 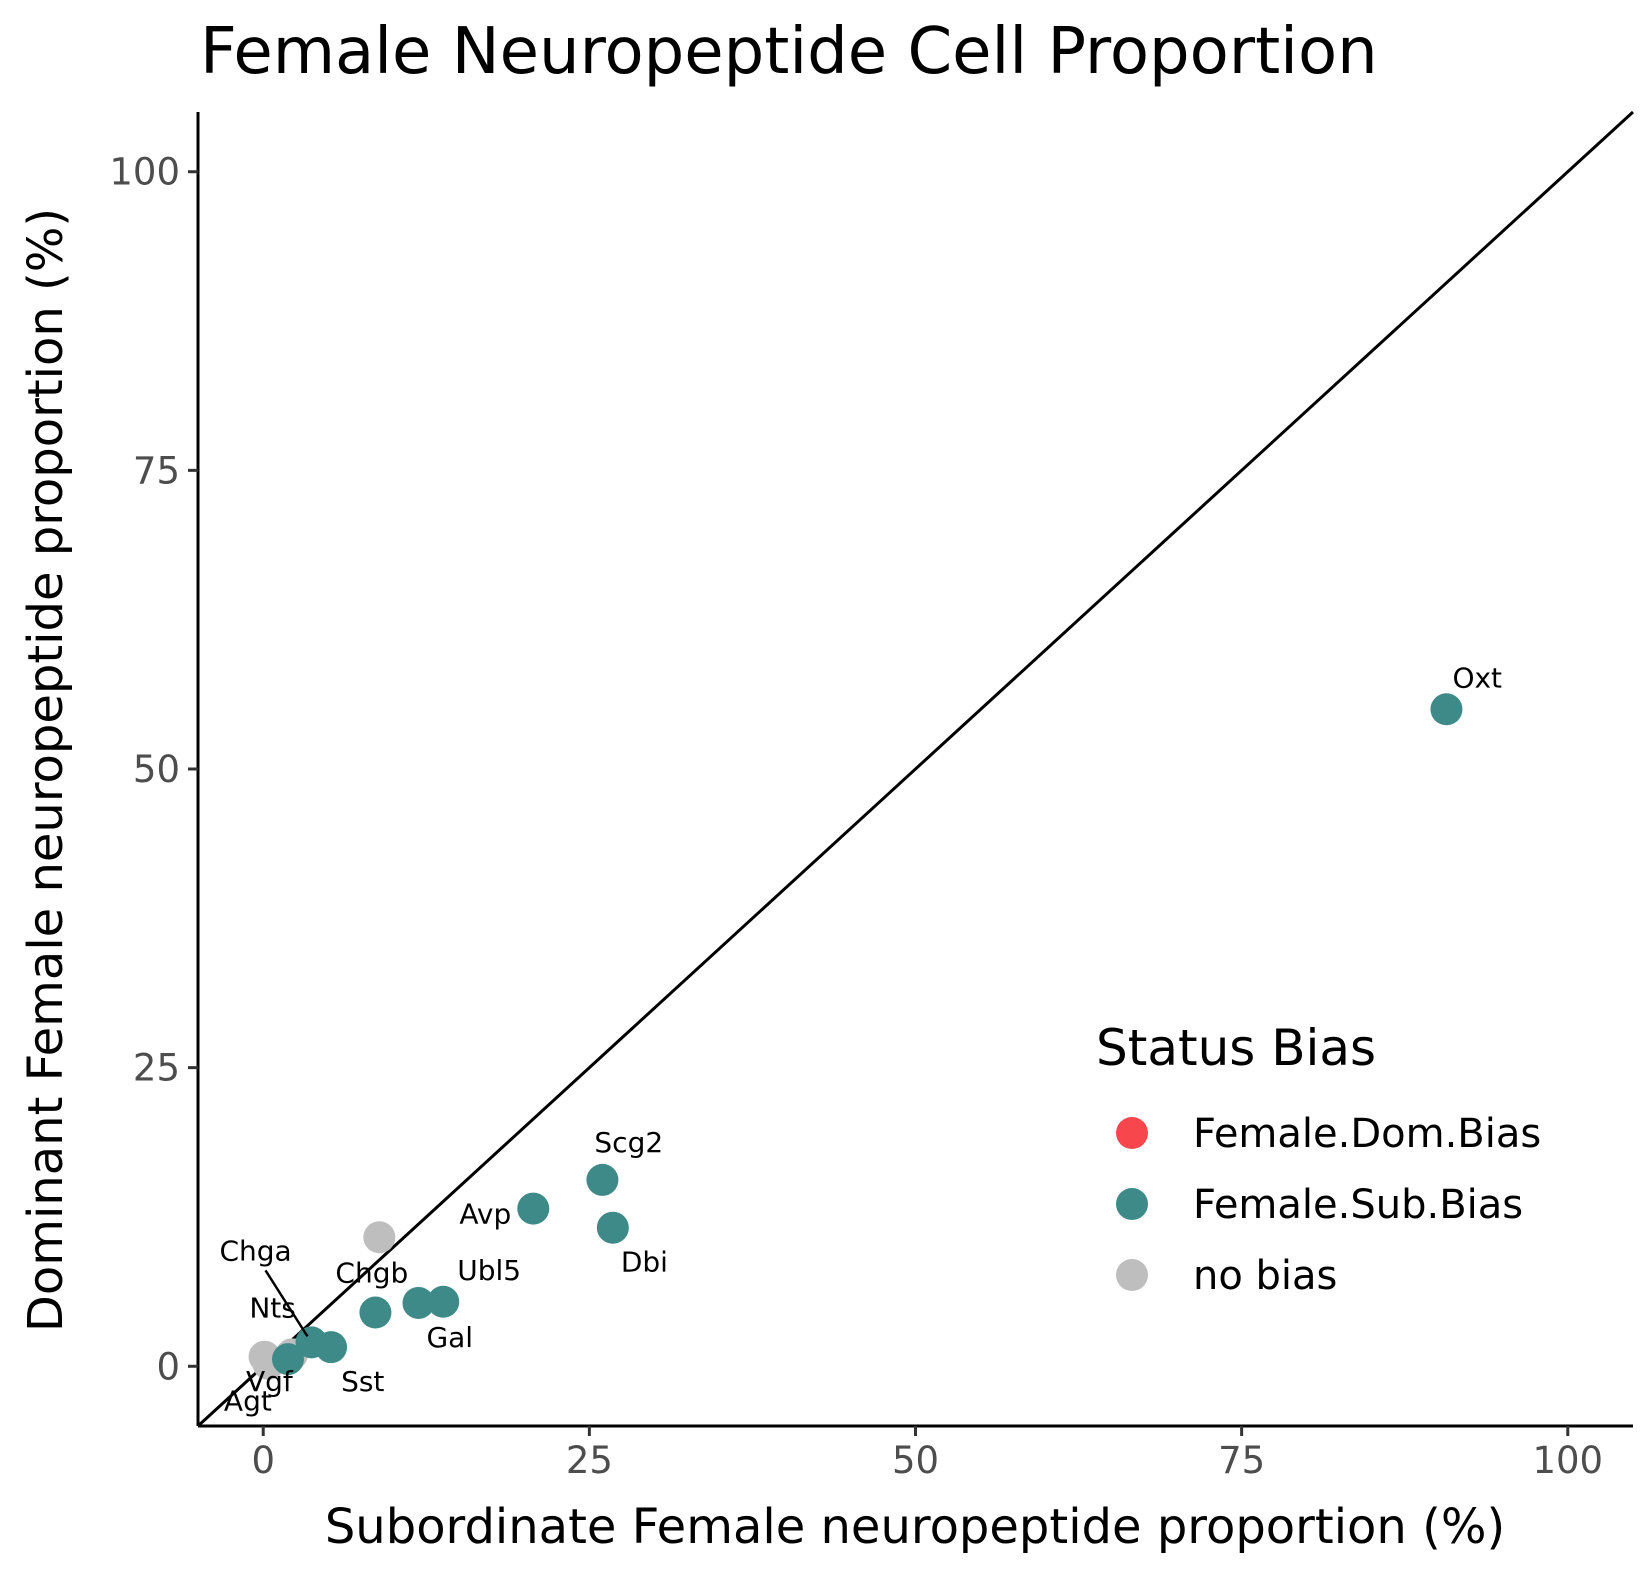 What do you see at coordinates (1446, 709) in the screenshot?
I see `data-point-oxt` at bounding box center [1446, 709].